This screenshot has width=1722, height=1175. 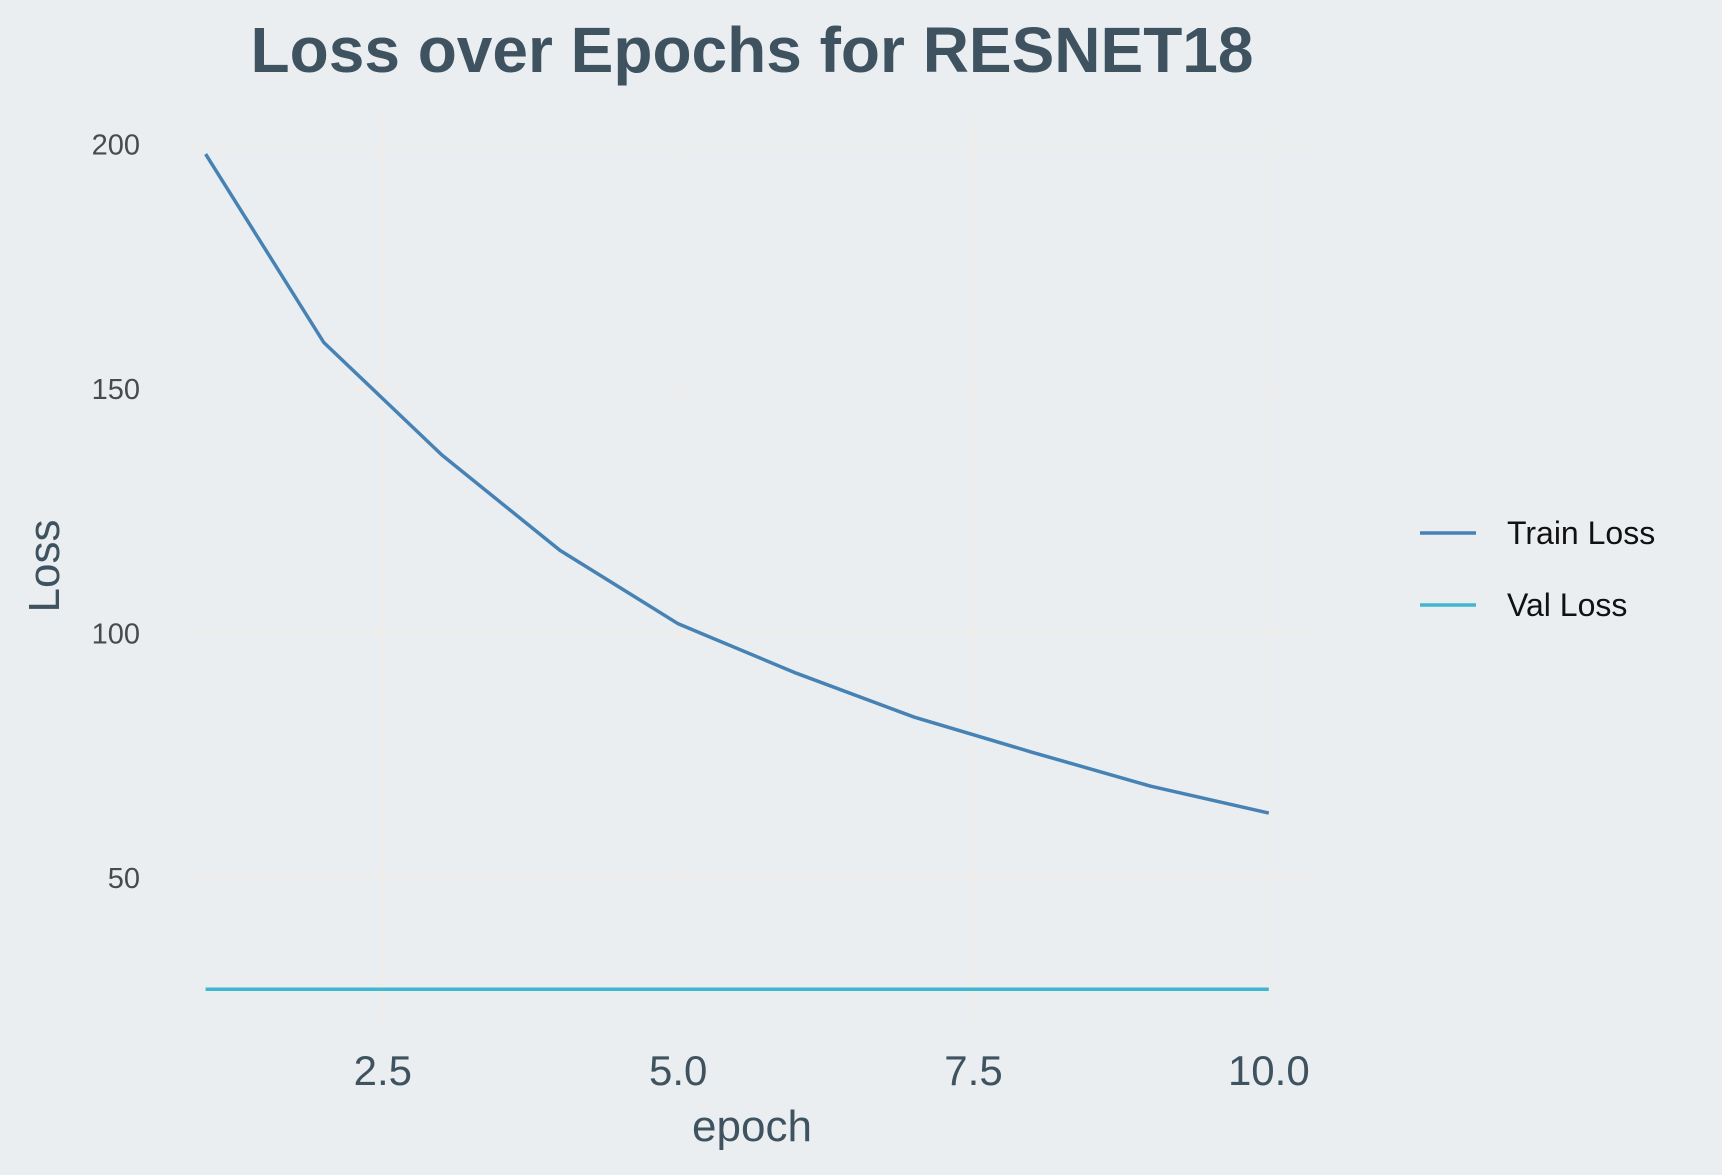 I want to click on legend-item-val-loss: Val Loss, so click(x=1523, y=605).